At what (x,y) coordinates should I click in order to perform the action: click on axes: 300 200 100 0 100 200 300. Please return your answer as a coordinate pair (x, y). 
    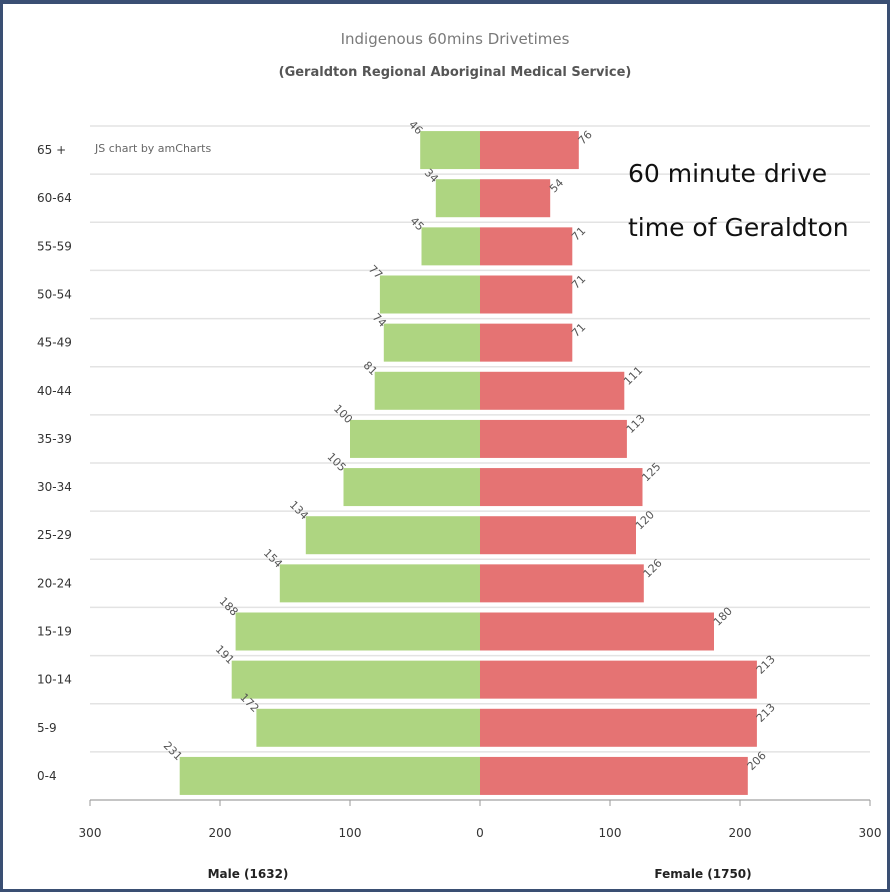
    Looking at the image, I should click on (480, 819).